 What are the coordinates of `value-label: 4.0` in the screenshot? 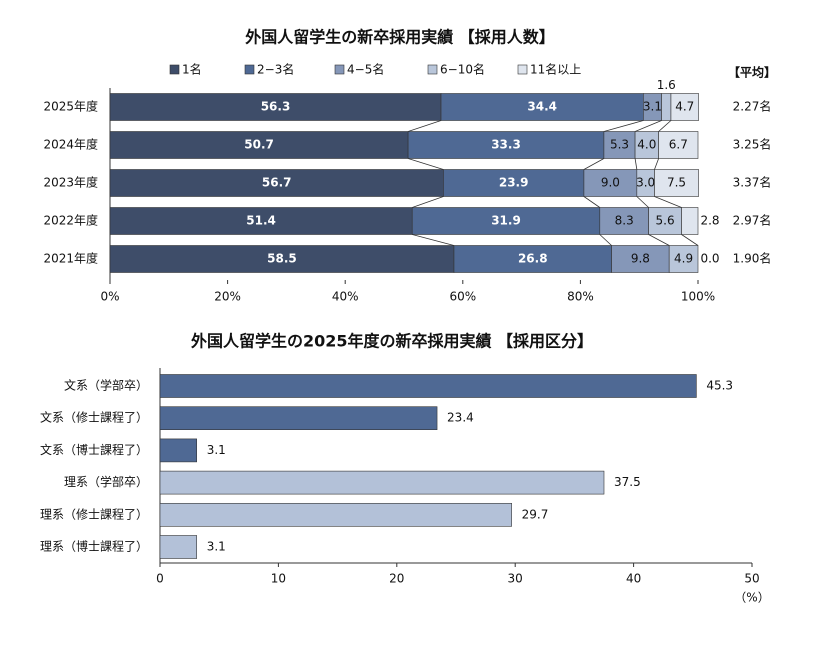 It's located at (646, 145).